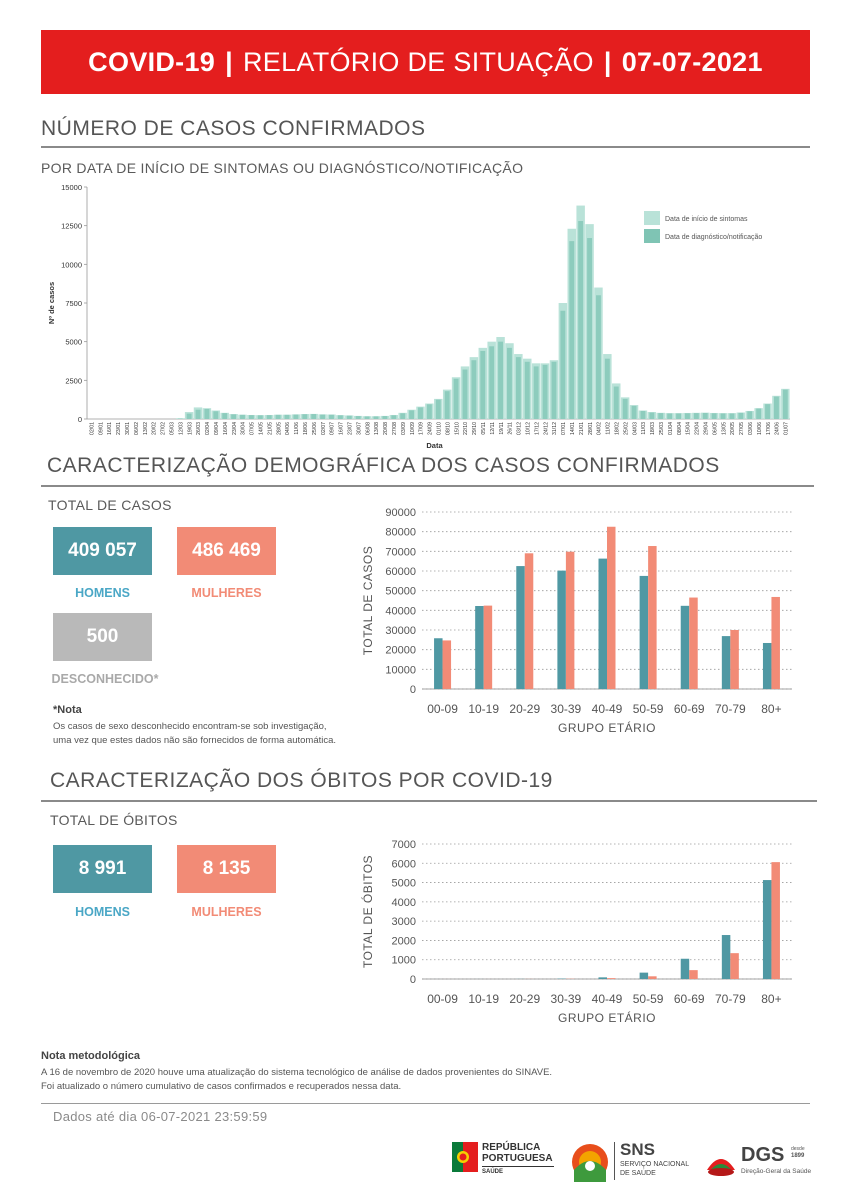  What do you see at coordinates (466, 428) in the screenshot?
I see `epi-x-tick-label: 22/10` at bounding box center [466, 428].